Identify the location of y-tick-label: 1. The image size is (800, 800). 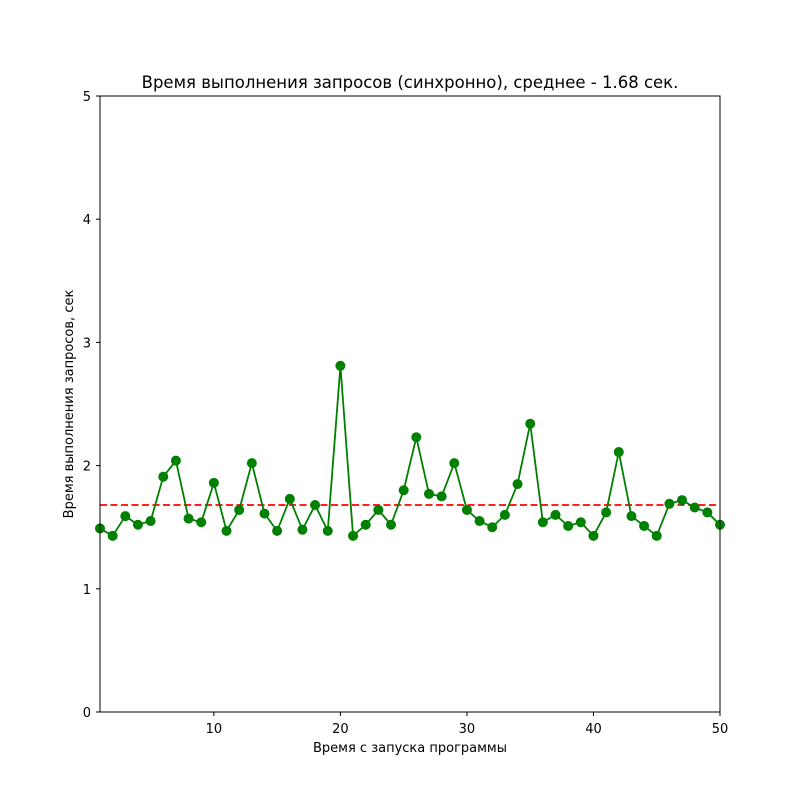
(87, 590).